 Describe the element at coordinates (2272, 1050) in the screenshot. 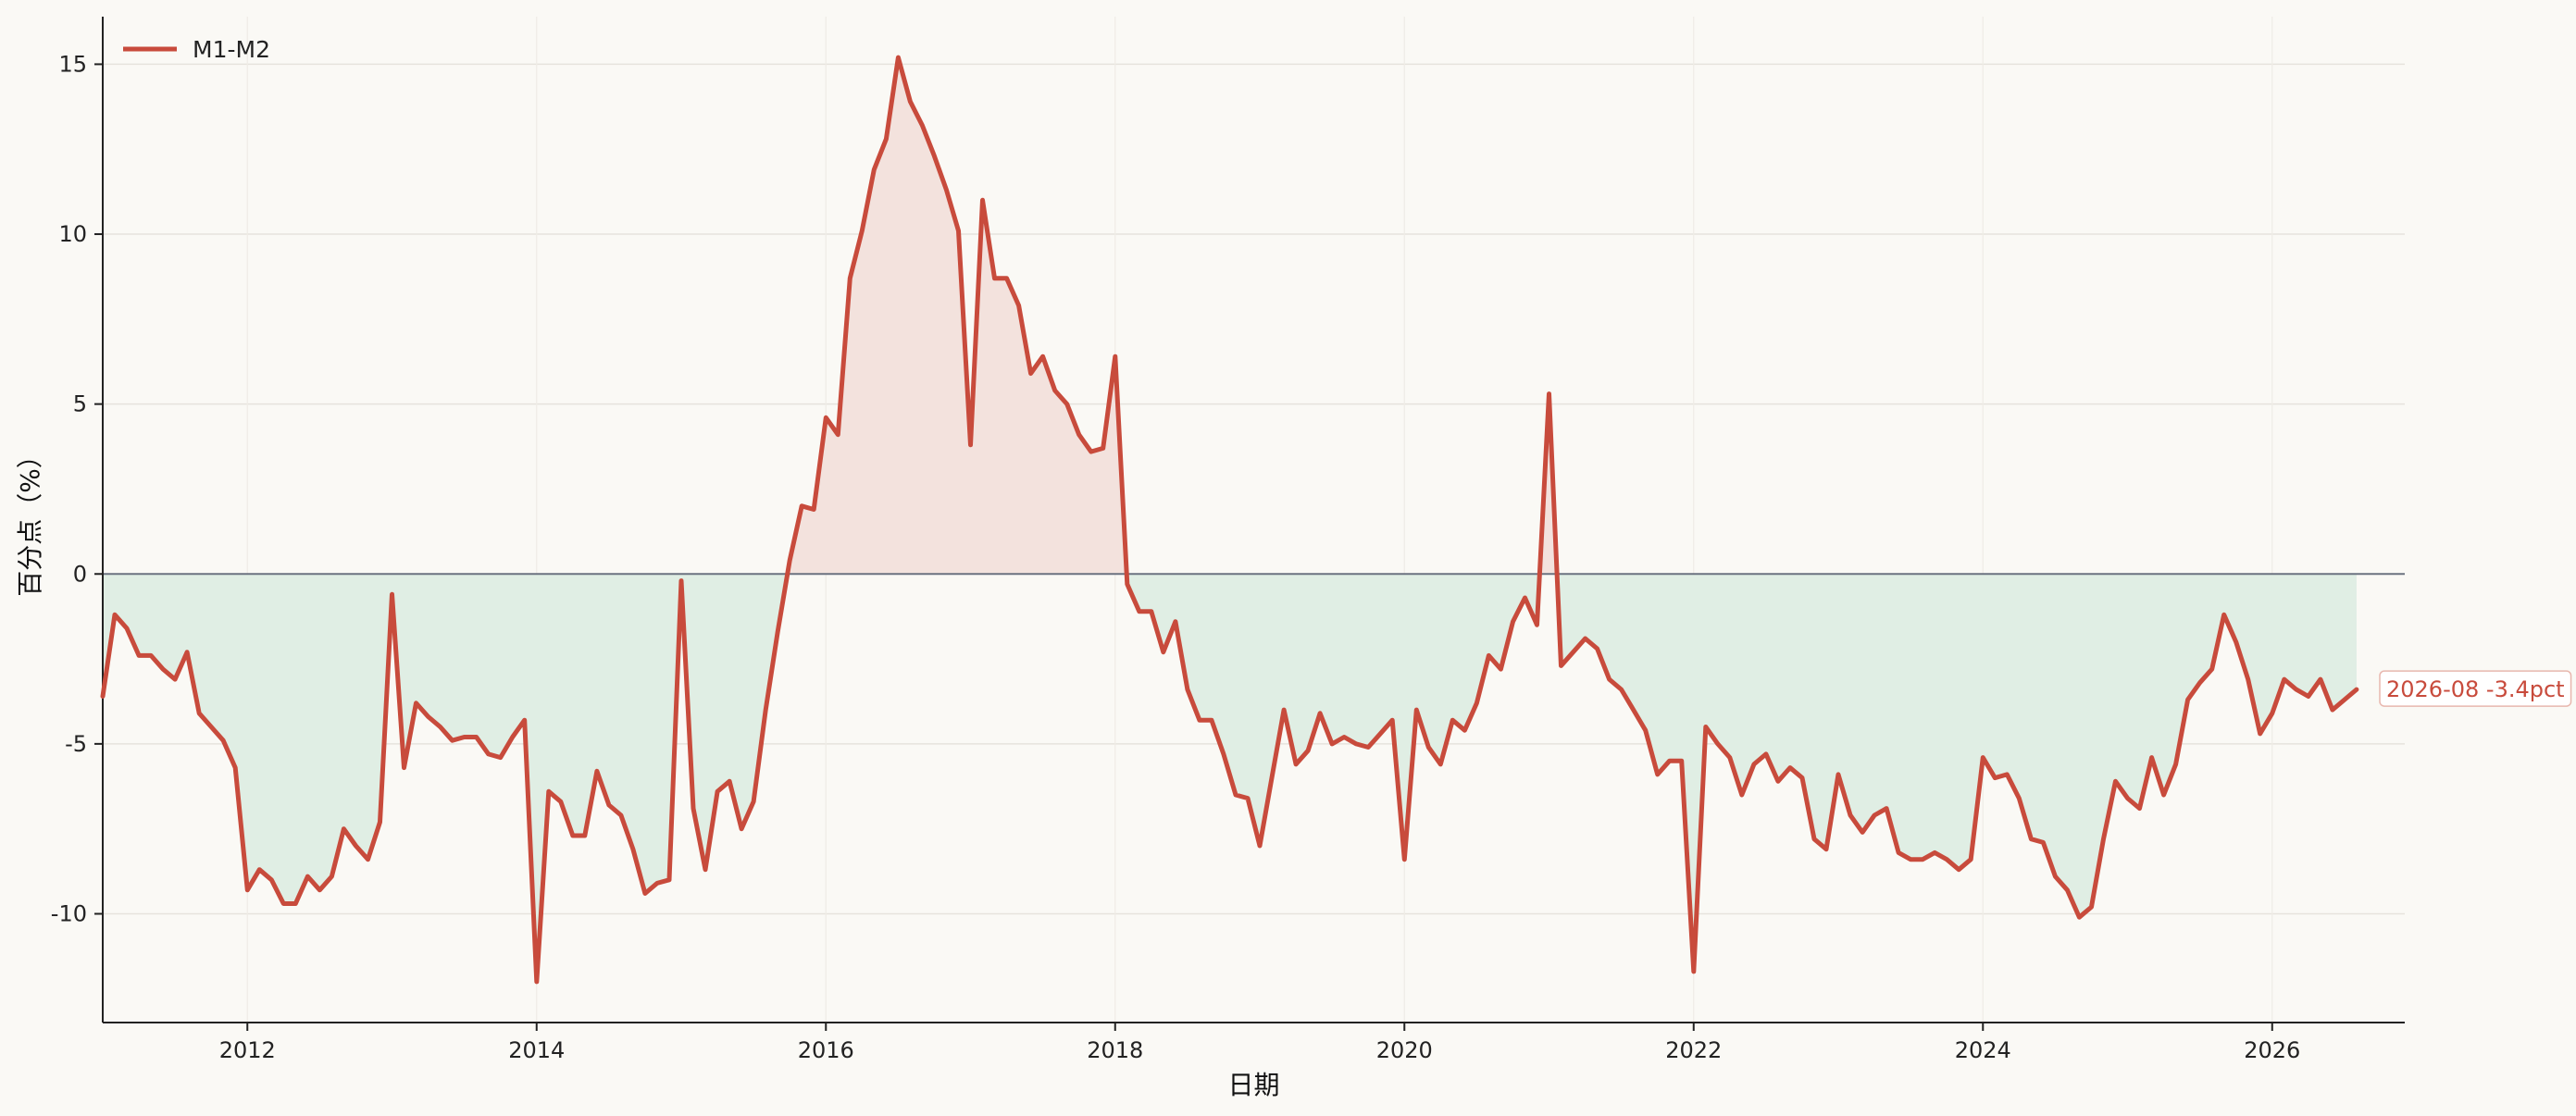

I see `x-tick-label: 2026` at that location.